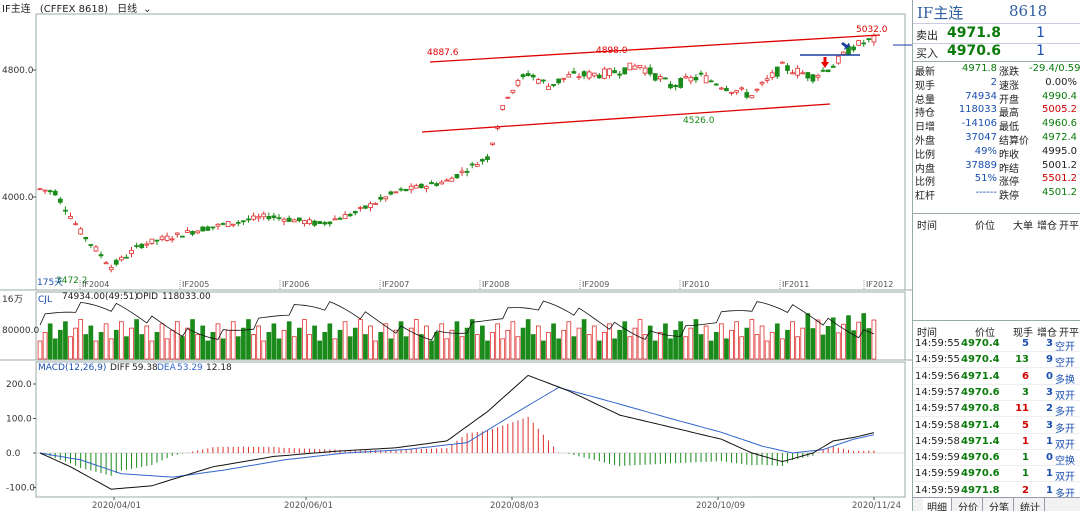  Describe the element at coordinates (395, 284) in the screenshot. I see `contract-label: IF2007` at that location.